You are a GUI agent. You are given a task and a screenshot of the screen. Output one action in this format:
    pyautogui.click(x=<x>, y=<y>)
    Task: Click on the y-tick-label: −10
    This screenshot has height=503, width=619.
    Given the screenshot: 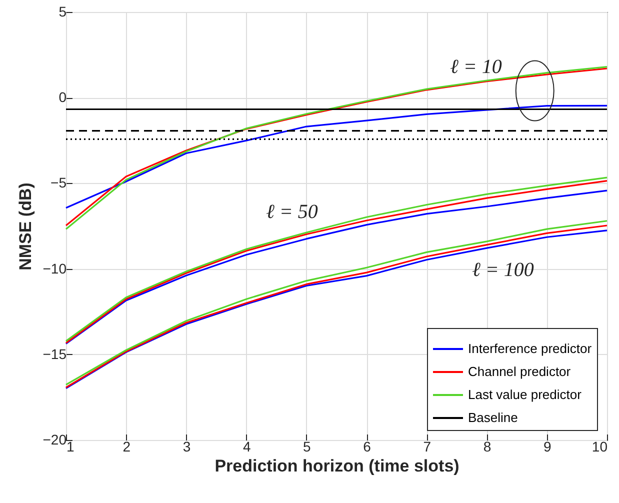 What is the action you would take?
    pyautogui.click(x=54, y=268)
    